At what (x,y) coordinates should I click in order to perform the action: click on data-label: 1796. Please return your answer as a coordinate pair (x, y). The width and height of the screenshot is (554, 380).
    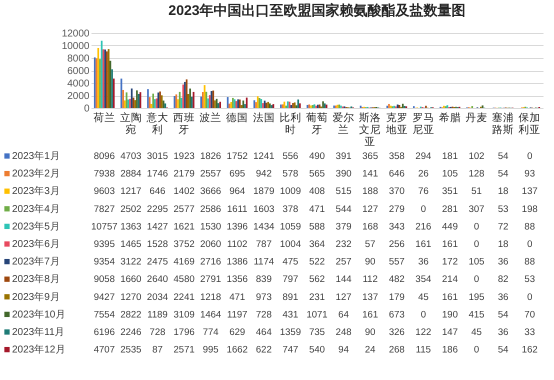
    Looking at the image, I should click on (184, 332).